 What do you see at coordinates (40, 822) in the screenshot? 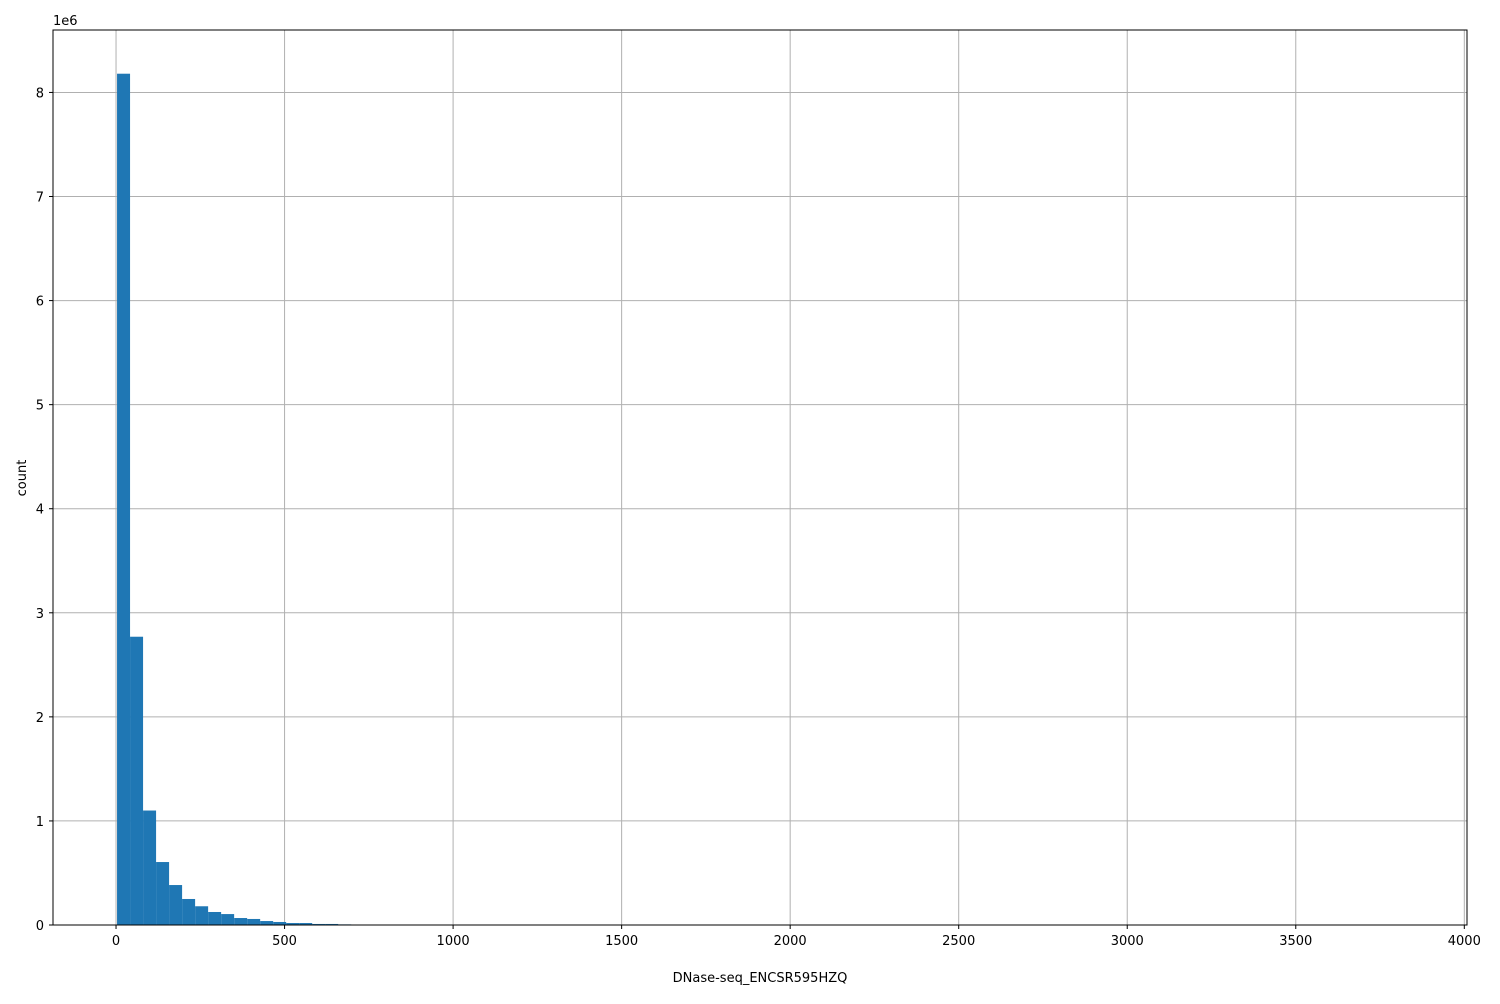
I see `y-tick-label: 1` at bounding box center [40, 822].